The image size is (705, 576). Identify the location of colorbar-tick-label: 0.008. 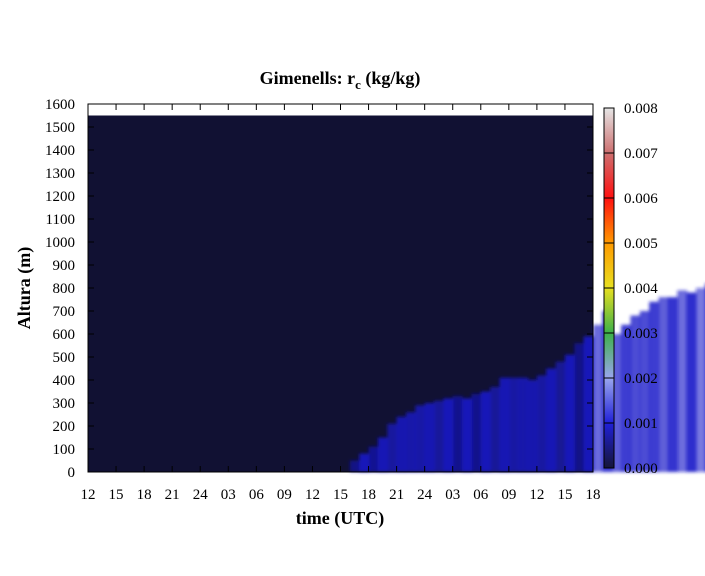
(641, 109).